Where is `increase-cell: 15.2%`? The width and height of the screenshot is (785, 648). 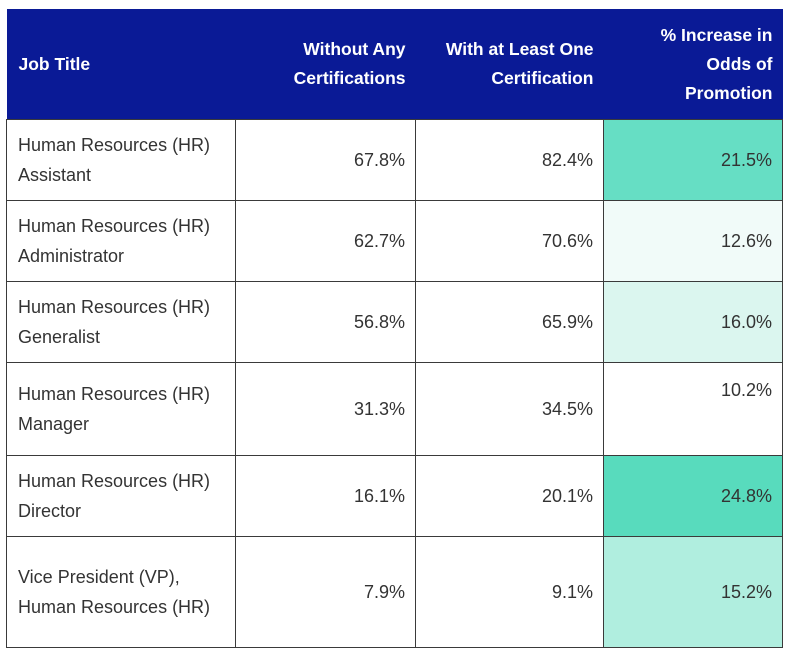
increase-cell: 15.2% is located at coordinates (693, 592).